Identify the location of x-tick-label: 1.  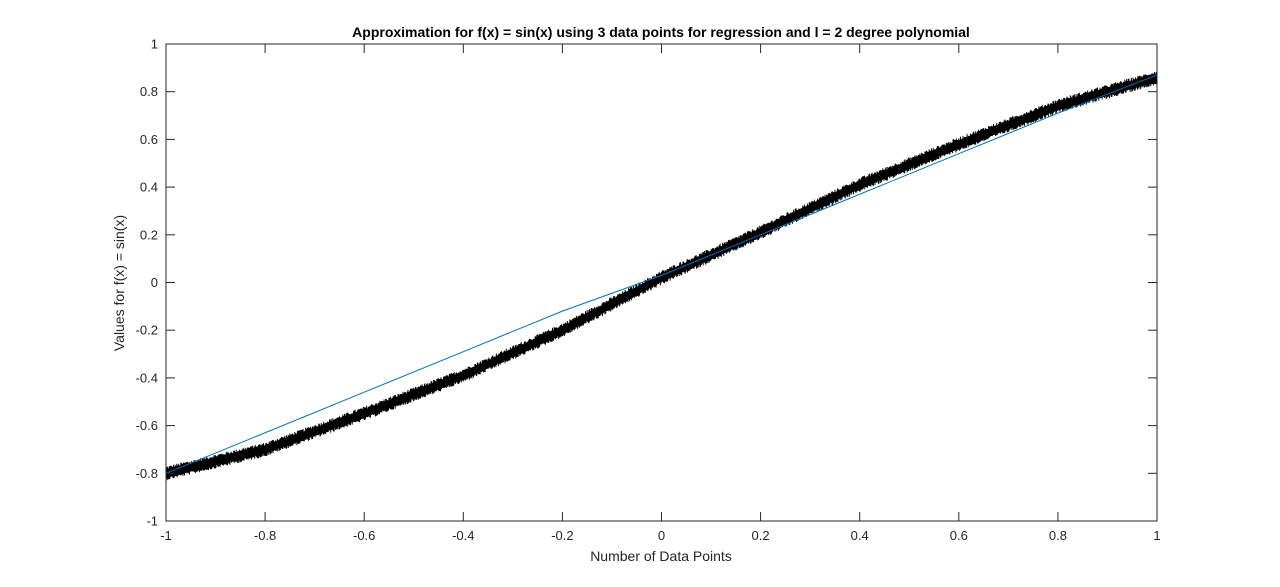
(1156, 535).